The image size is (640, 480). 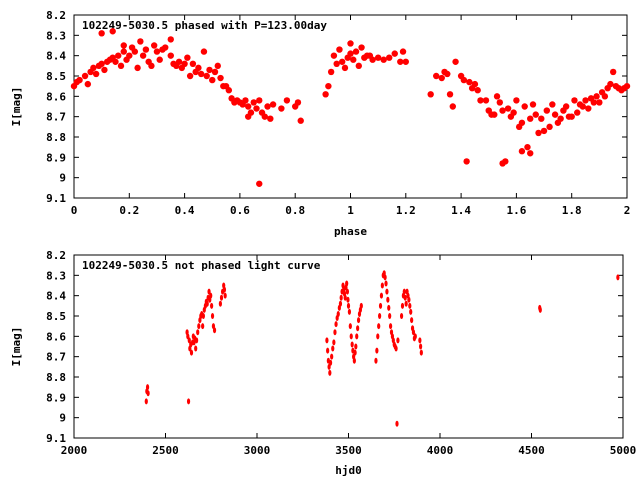 What do you see at coordinates (129, 210) in the screenshot?
I see `x-tick-label: 0.2` at bounding box center [129, 210].